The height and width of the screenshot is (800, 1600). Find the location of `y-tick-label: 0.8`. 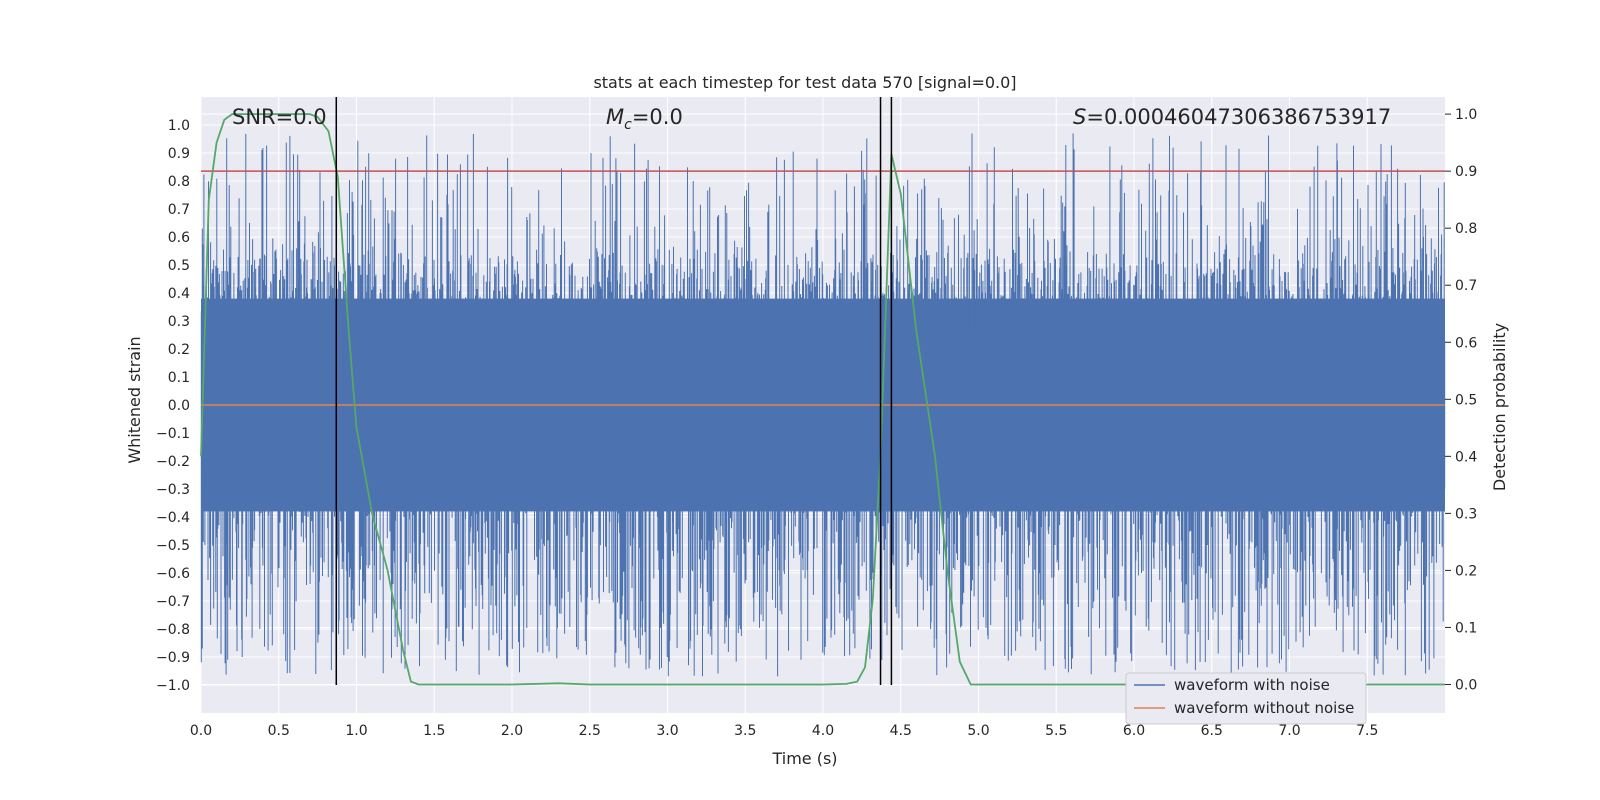

y-tick-label: 0.8 is located at coordinates (179, 182).